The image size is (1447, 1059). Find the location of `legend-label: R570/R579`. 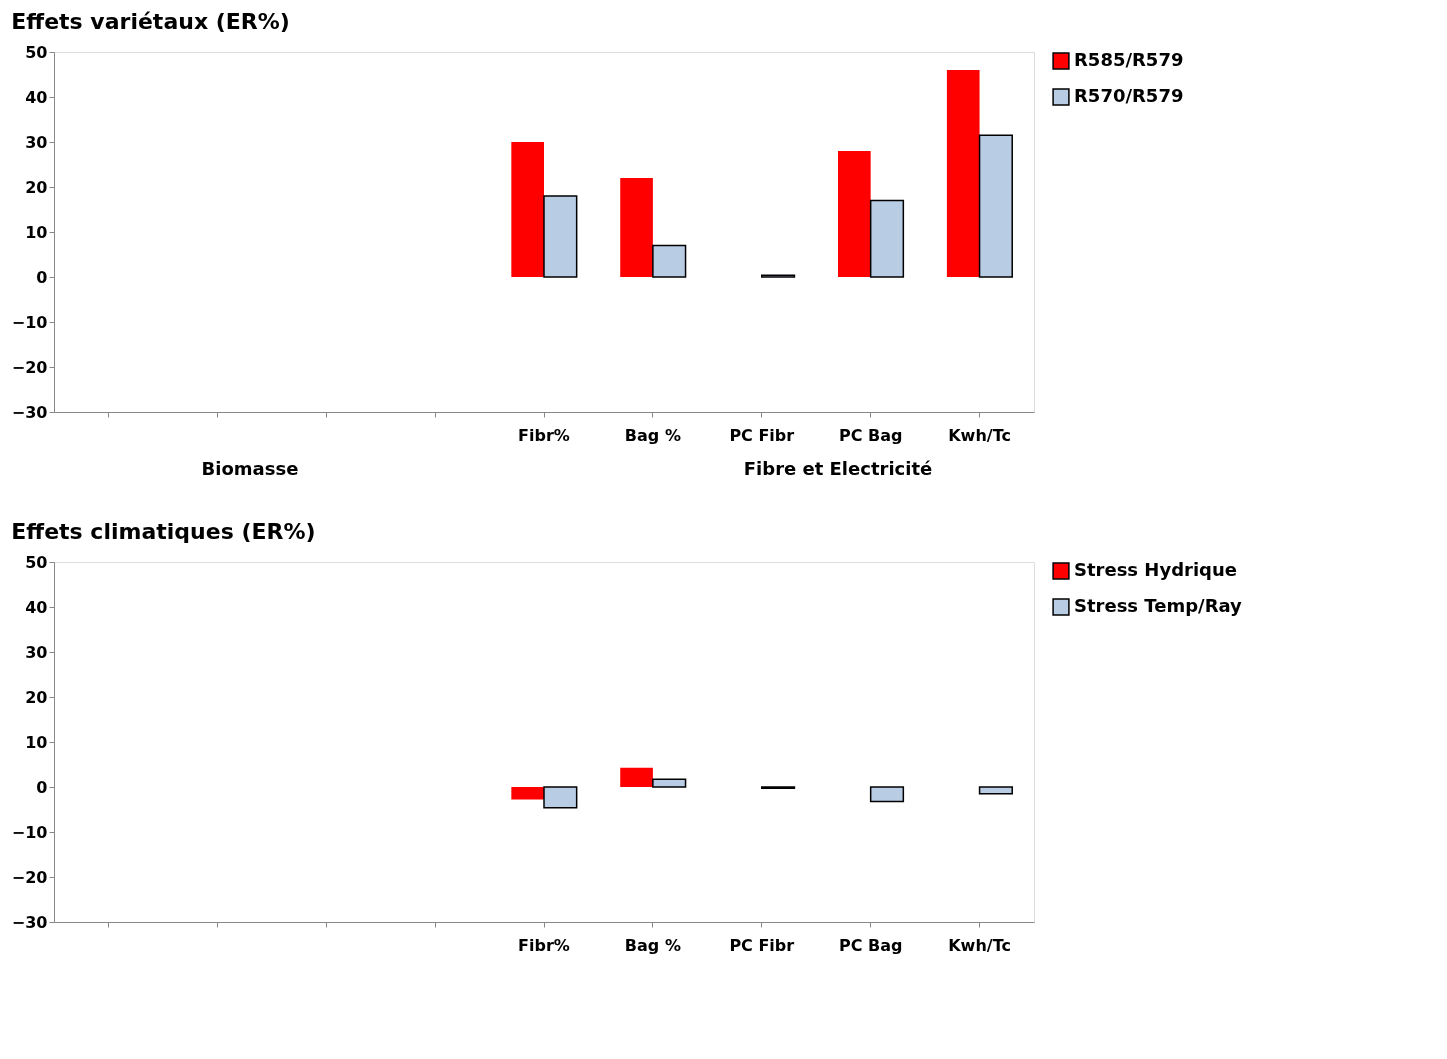

legend-label: R570/R579 is located at coordinates (1129, 95).